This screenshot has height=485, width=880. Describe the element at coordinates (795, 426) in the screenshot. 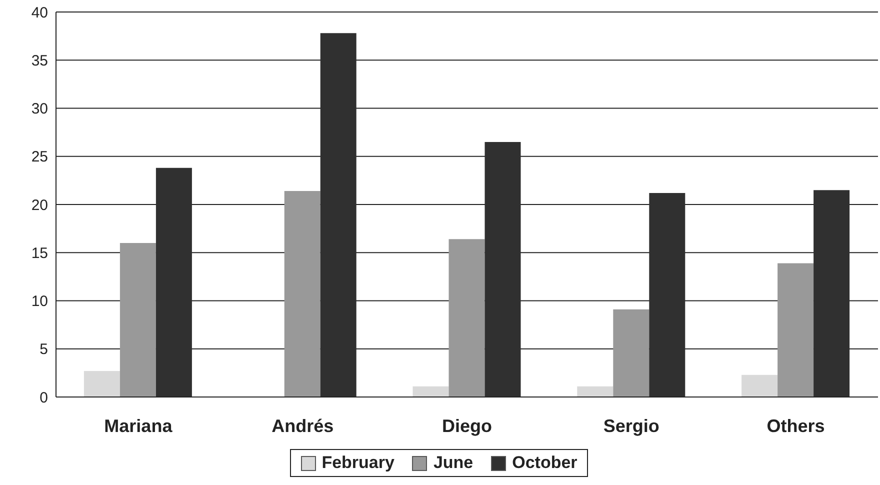

I see `x-tick-label: Others` at that location.